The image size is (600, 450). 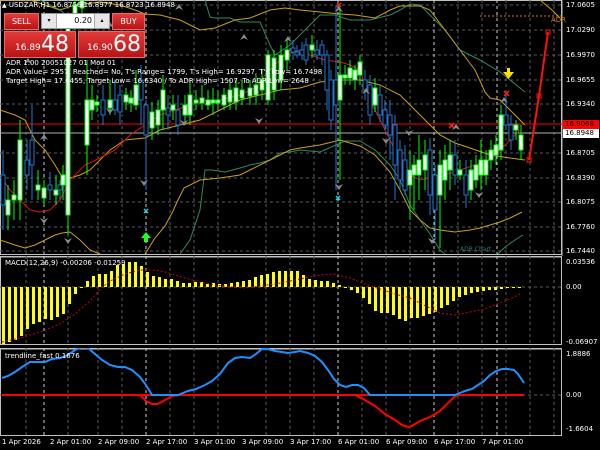 What do you see at coordinates (538, 96) in the screenshot?
I see `adr-projection-line` at bounding box center [538, 96].